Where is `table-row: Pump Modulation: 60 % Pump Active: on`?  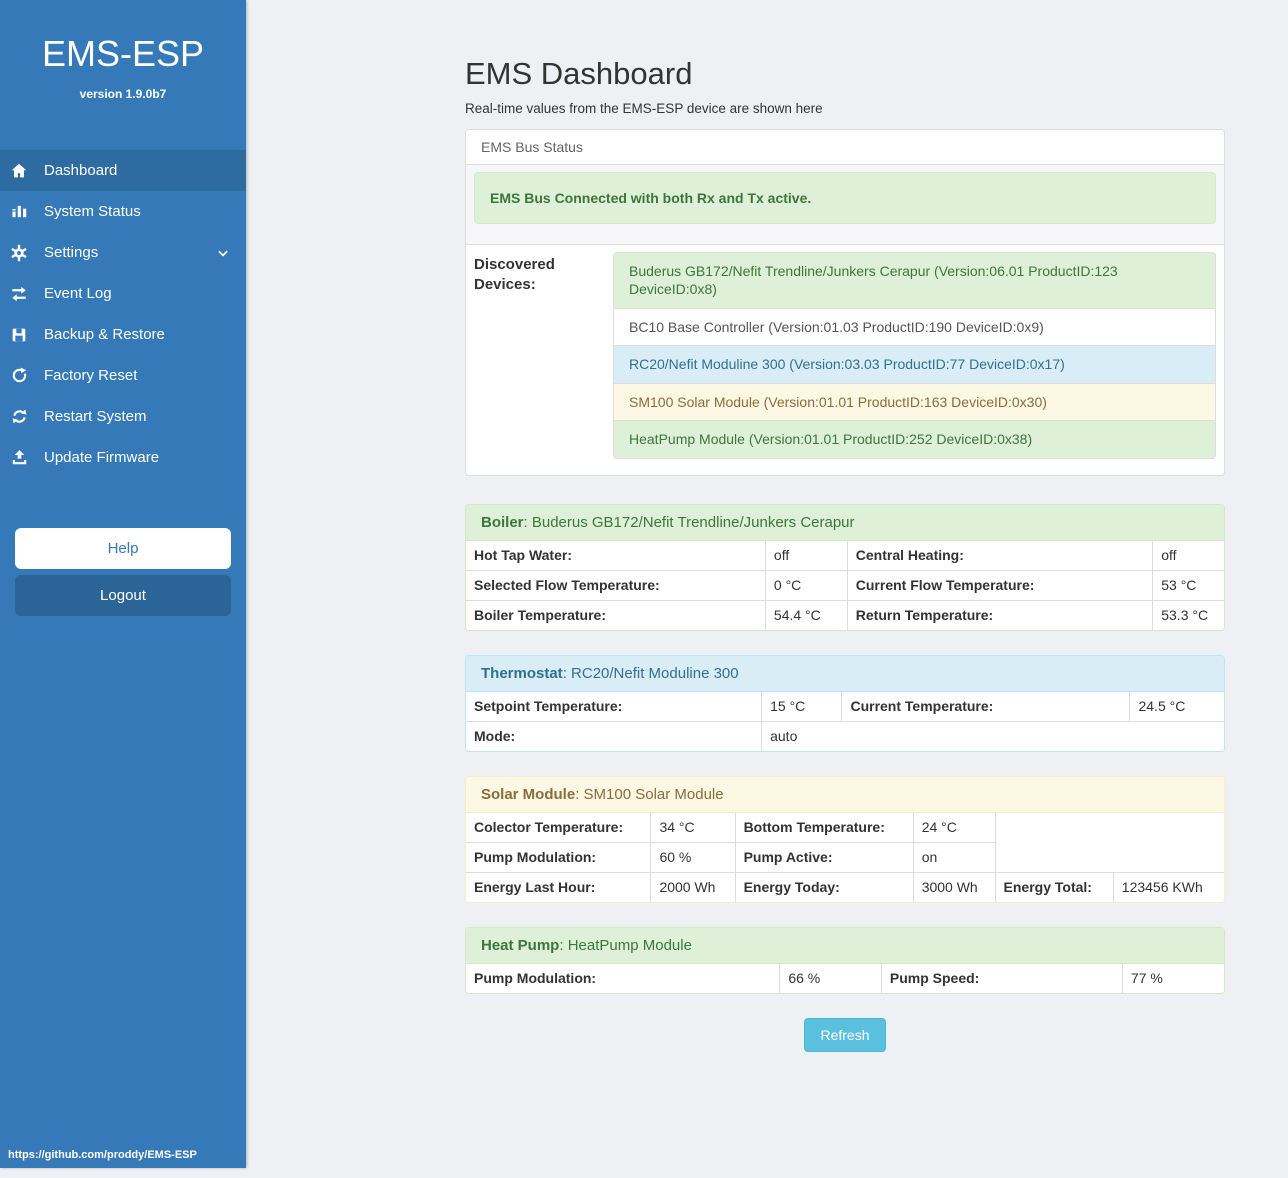 table-row: Pump Modulation: 60 % Pump Active: on is located at coordinates (845, 857).